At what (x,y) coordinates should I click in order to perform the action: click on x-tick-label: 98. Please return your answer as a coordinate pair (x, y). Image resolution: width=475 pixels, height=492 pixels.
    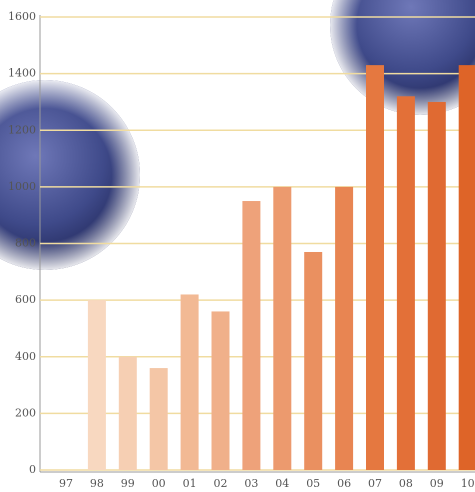
    Looking at the image, I should click on (97, 483).